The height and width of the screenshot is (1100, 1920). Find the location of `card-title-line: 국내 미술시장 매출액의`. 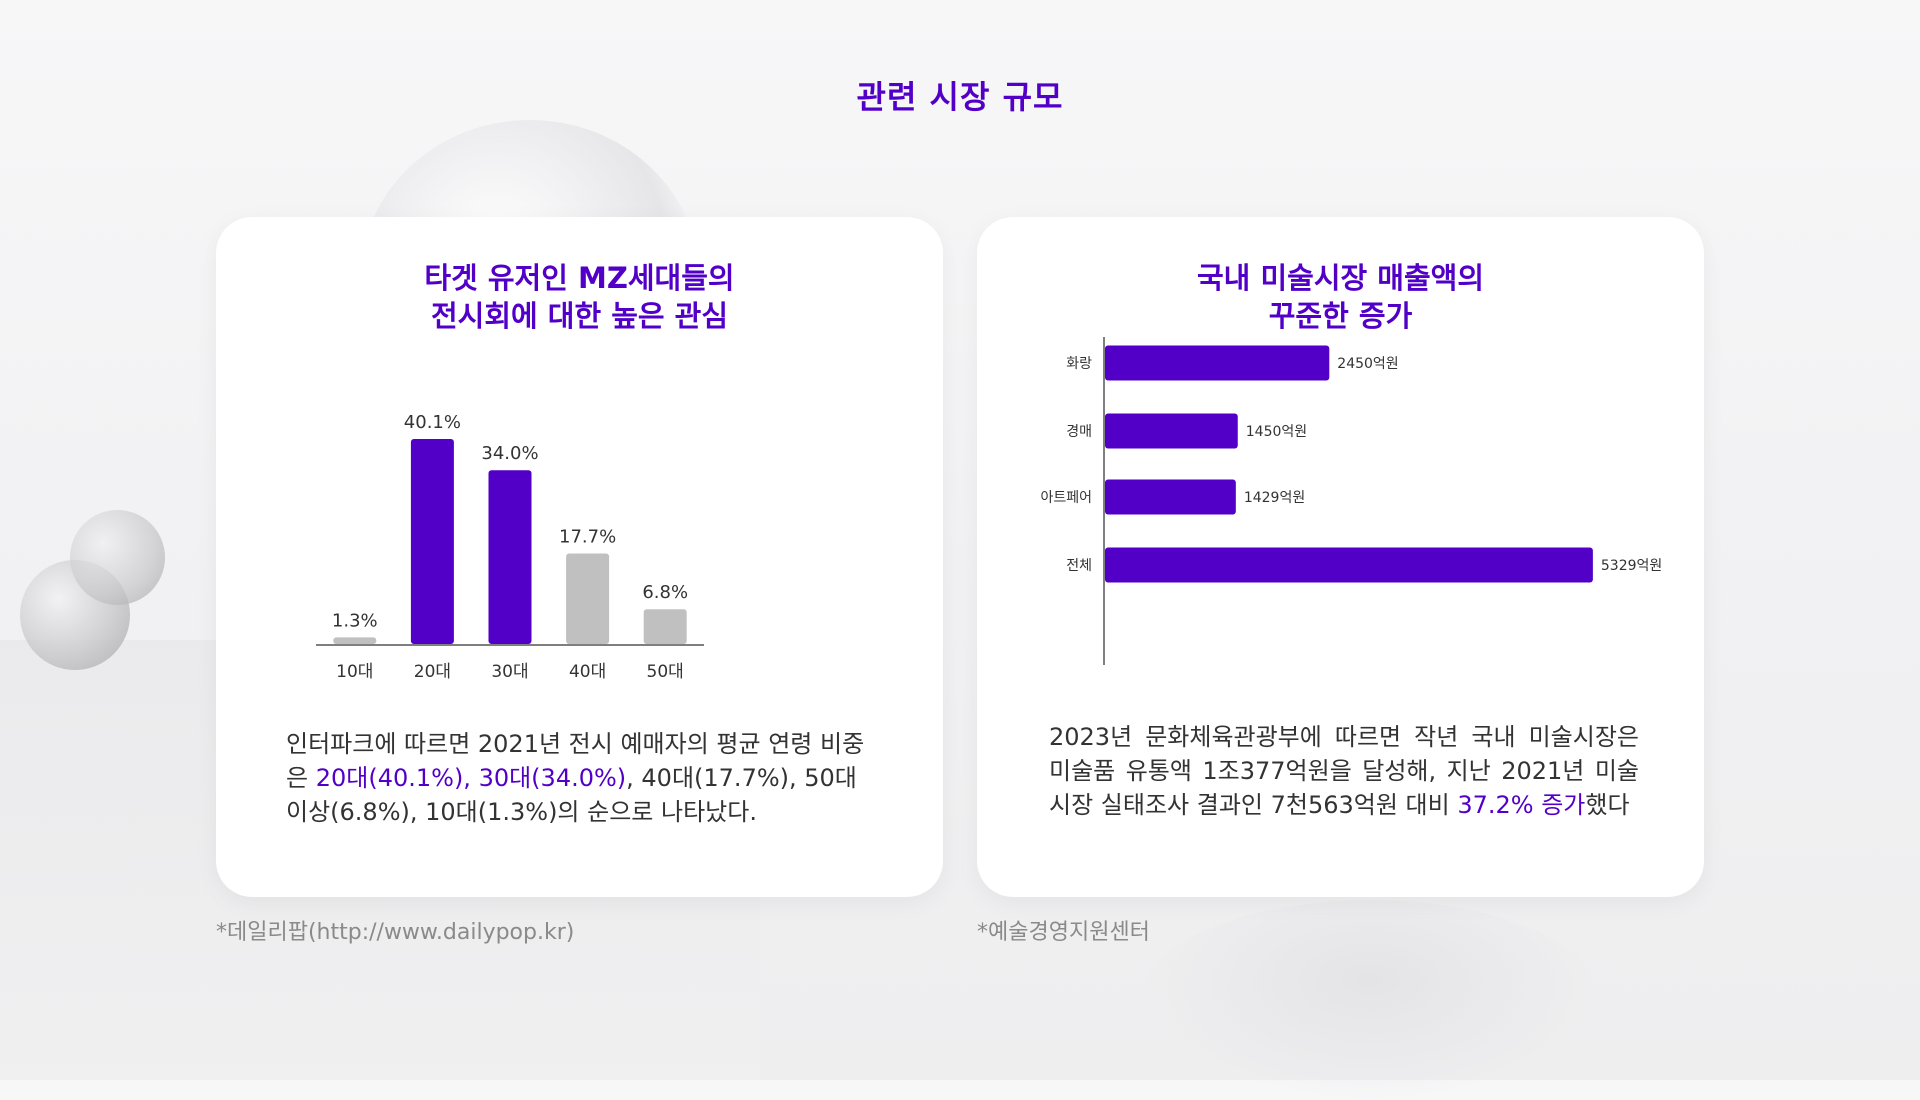

card-title-line: 국내 미술시장 매출액의 is located at coordinates (1340, 278).